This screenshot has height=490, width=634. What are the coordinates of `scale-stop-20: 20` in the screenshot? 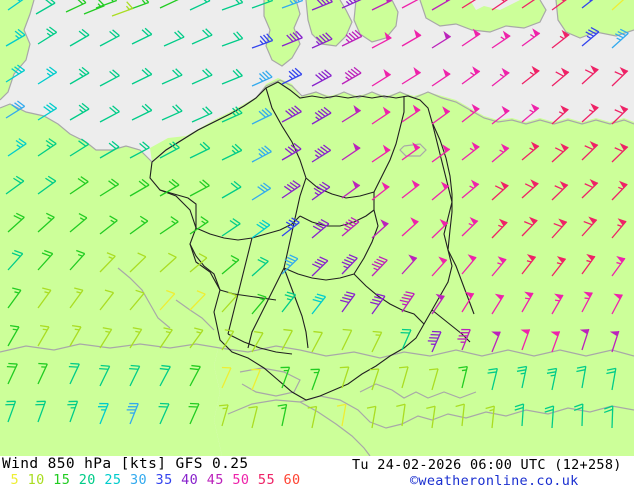 It's located at (83, 480).